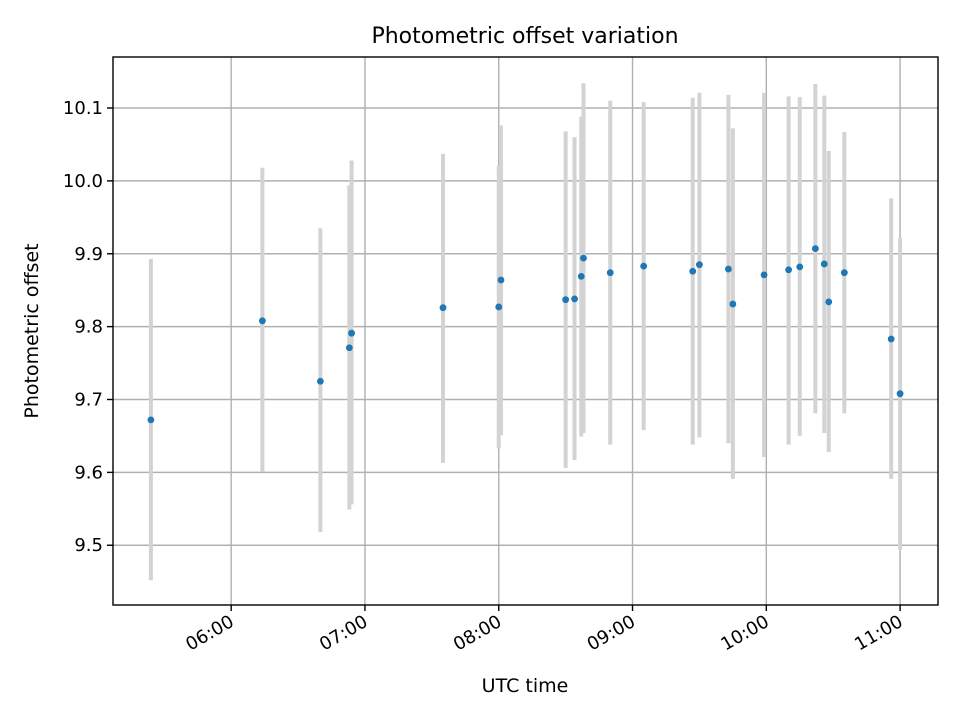  What do you see at coordinates (524, 36) in the screenshot?
I see `chart-title: Photometric offset variation` at bounding box center [524, 36].